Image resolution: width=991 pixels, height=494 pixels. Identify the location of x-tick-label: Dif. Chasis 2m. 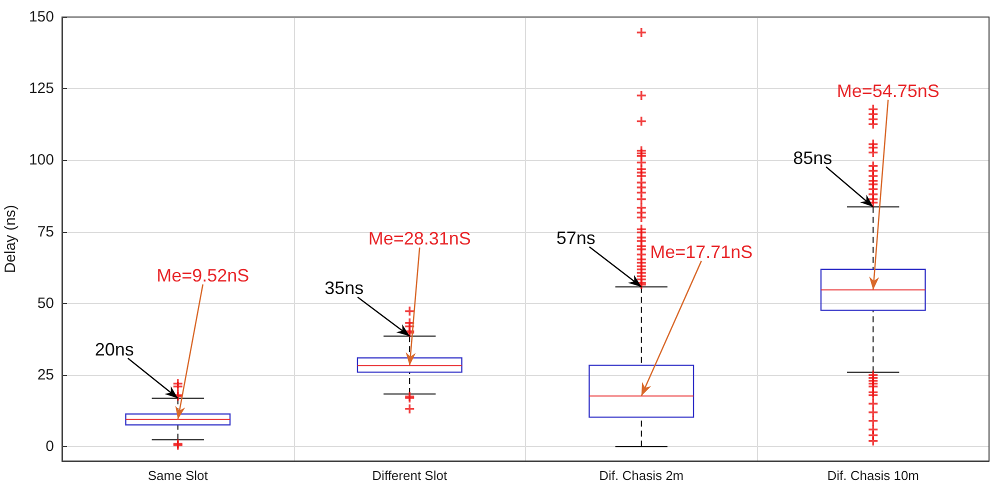
(641, 475).